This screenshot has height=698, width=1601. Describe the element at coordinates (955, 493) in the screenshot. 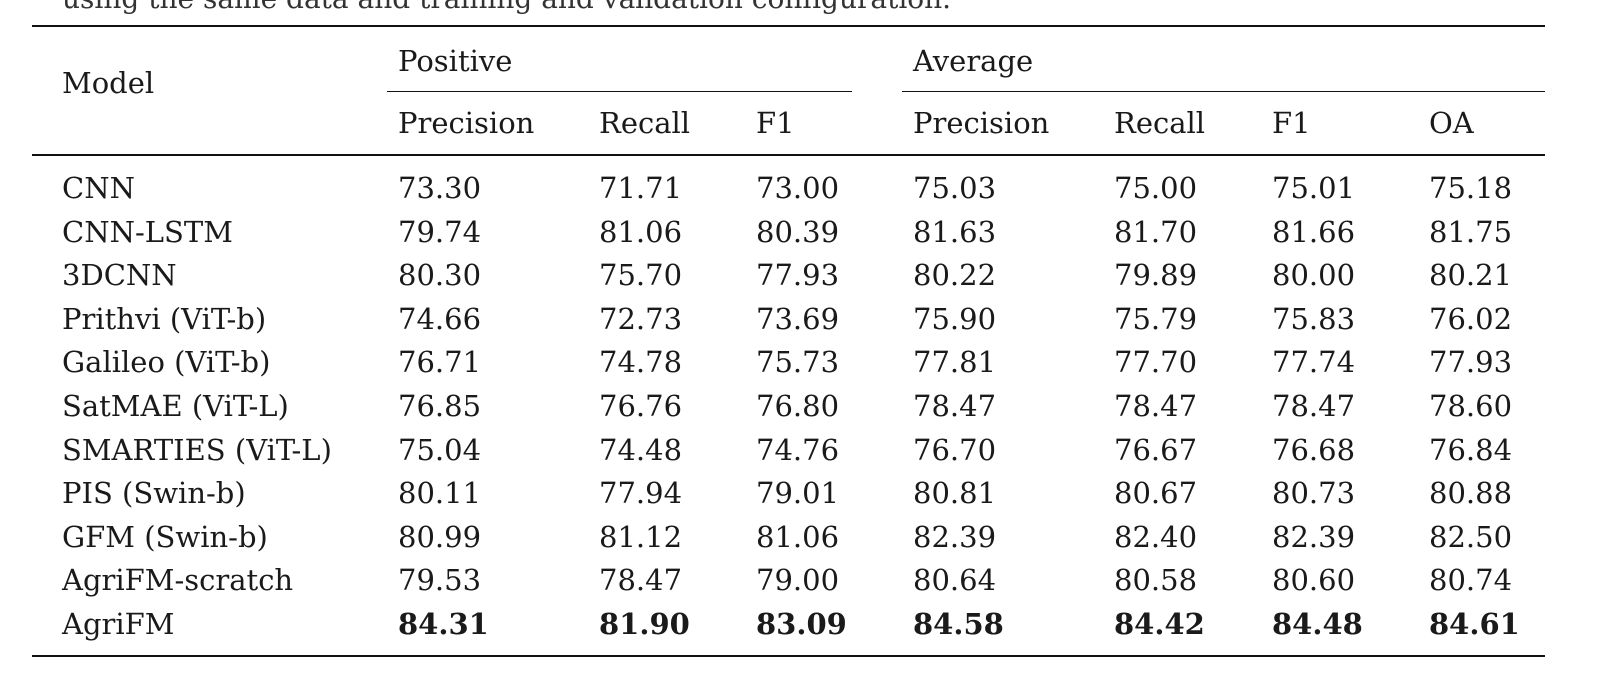

I see `cell-average-precision: 80.81` at that location.